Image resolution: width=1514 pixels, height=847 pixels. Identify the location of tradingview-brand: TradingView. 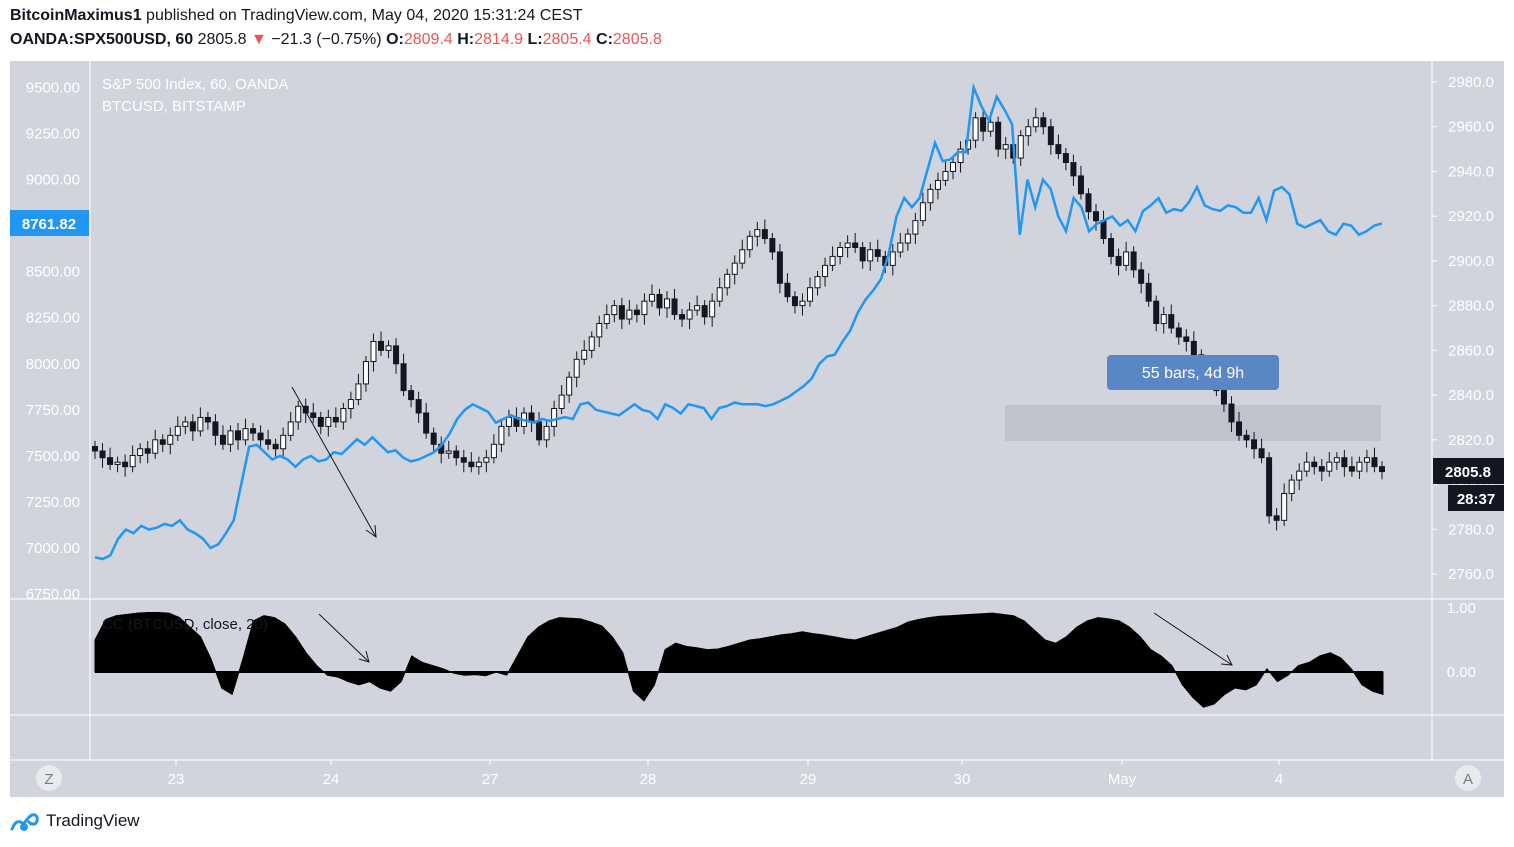
(75, 821).